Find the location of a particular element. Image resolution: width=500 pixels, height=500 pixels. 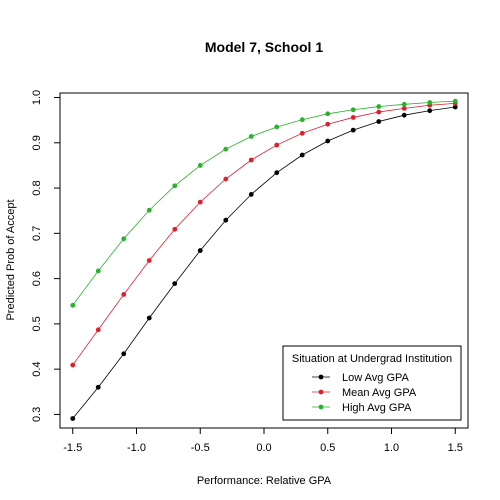

legend-title: Situation at Undergrad Institution is located at coordinates (372, 359).